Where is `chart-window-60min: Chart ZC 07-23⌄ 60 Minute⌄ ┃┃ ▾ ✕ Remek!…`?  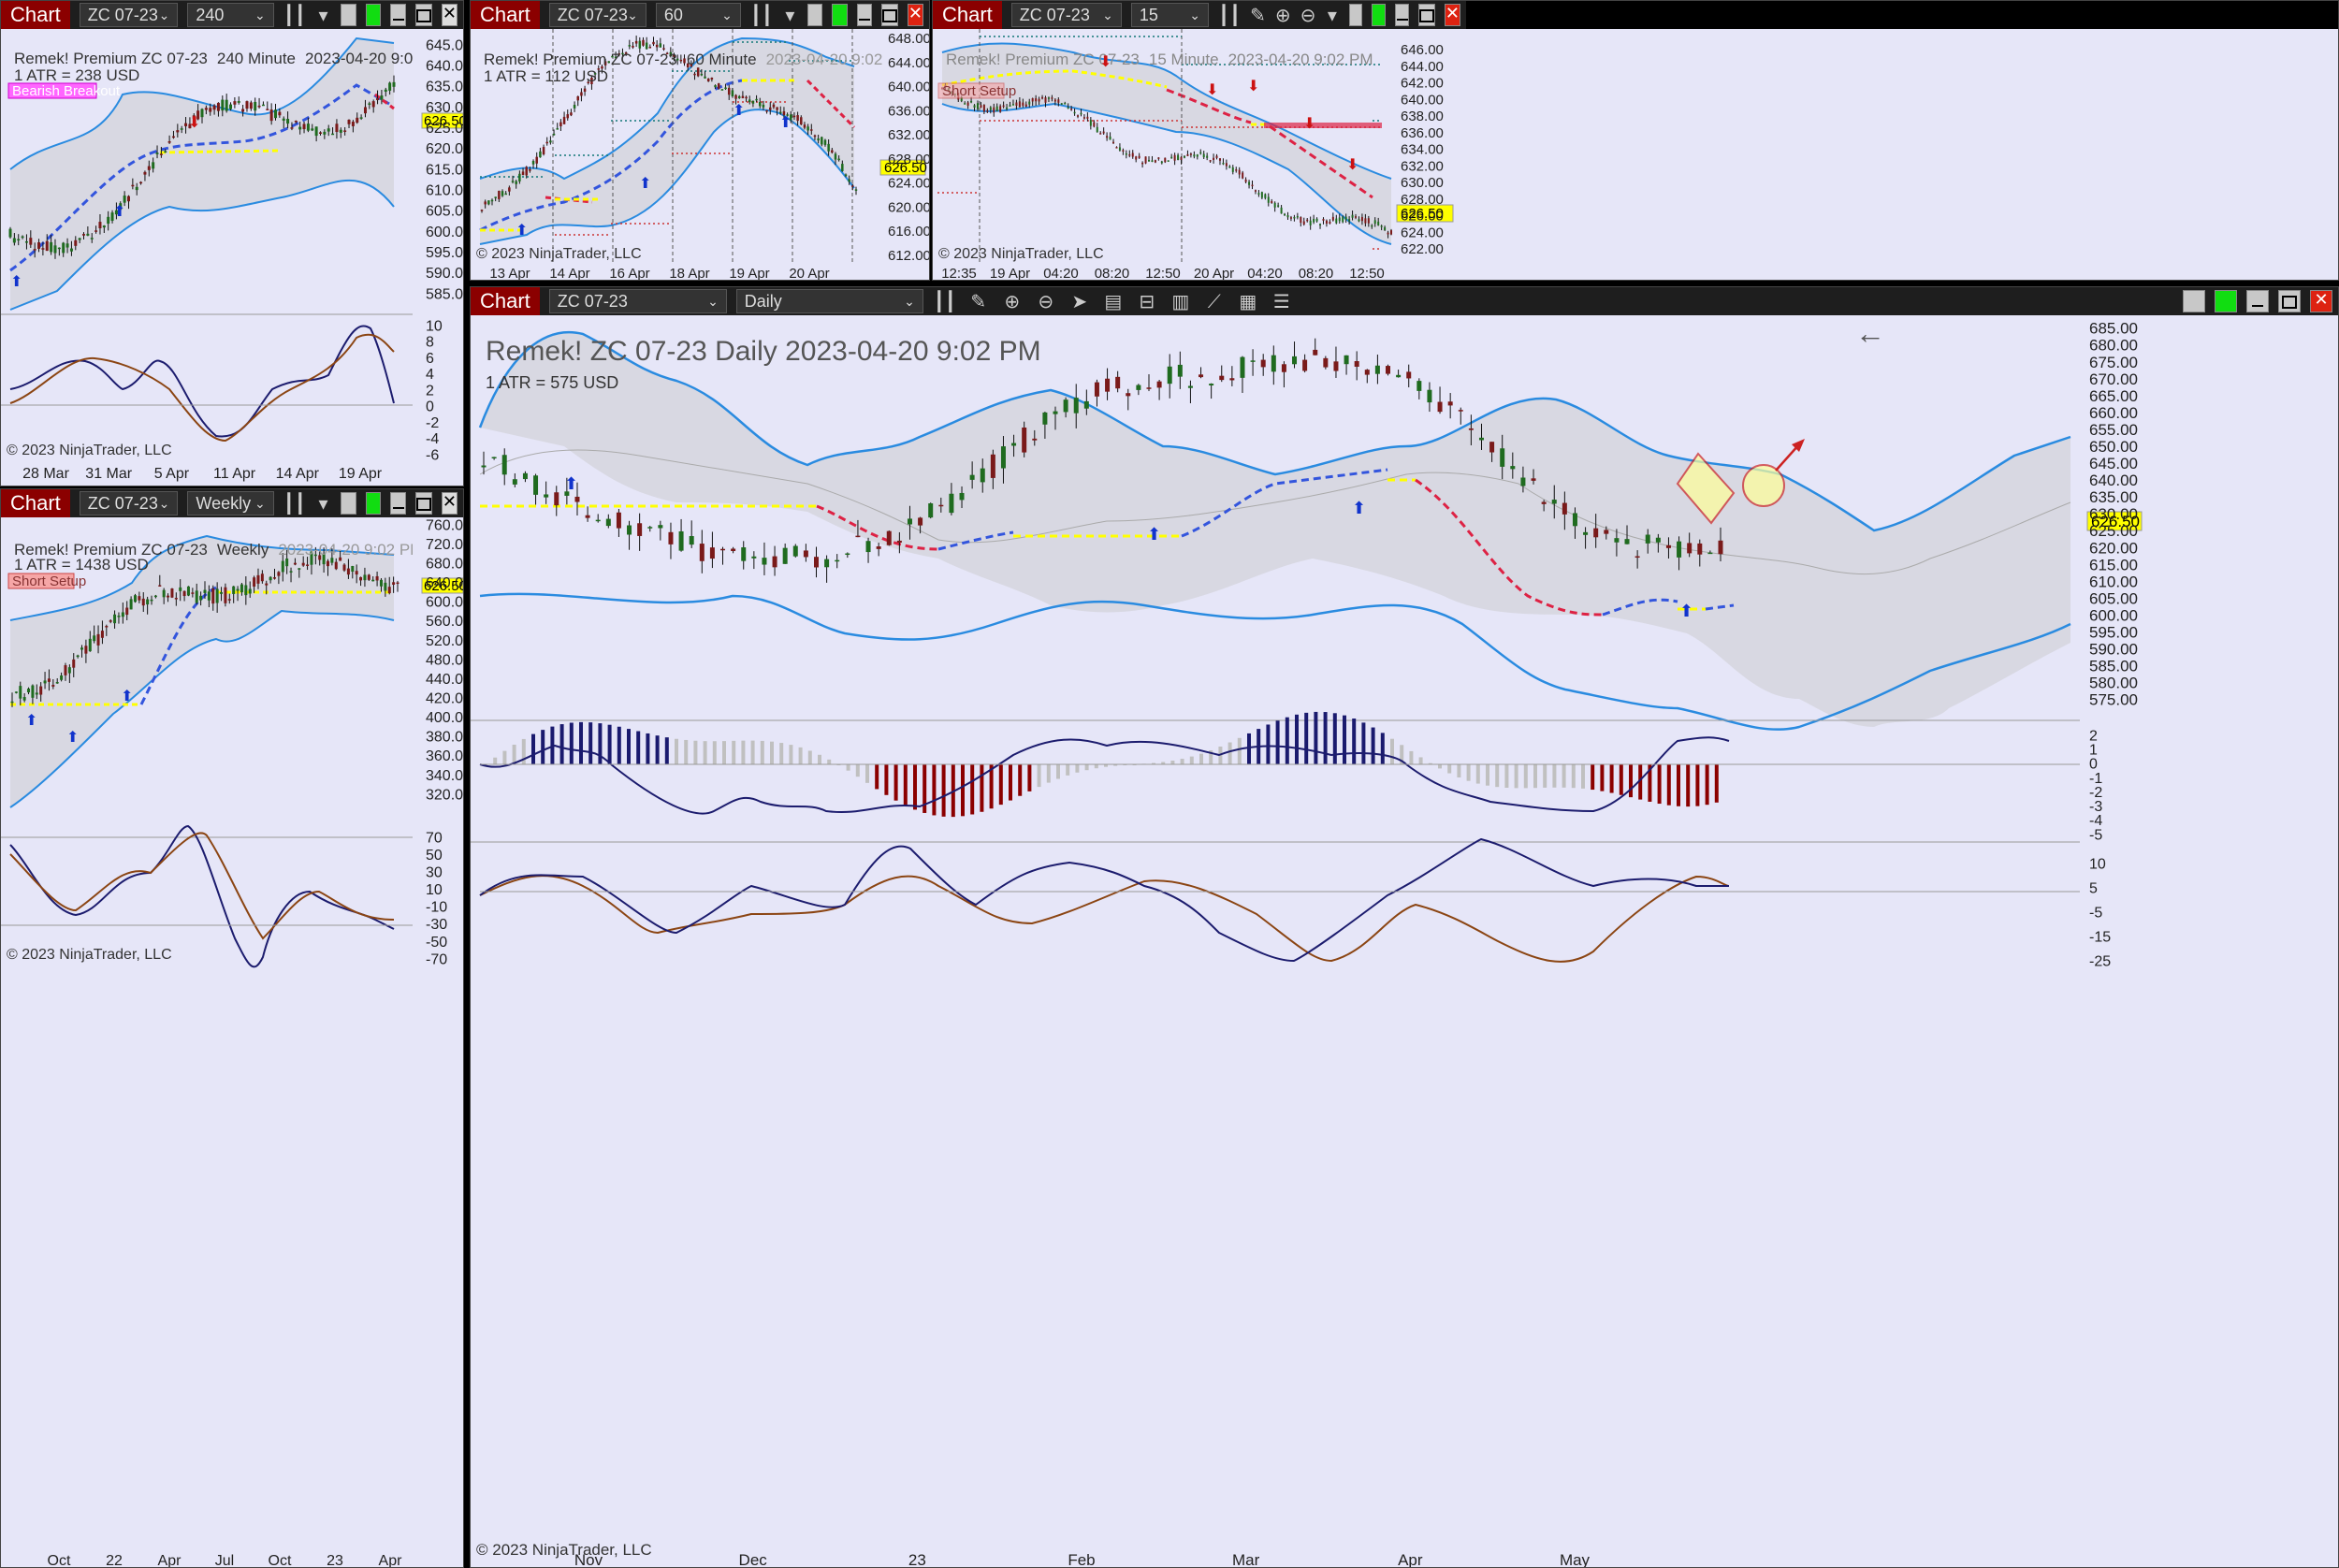 chart-window-60min: Chart ZC 07-23⌄ 60 Minute⌄ ┃┃ ▾ ✕ Remek!… is located at coordinates (700, 140).